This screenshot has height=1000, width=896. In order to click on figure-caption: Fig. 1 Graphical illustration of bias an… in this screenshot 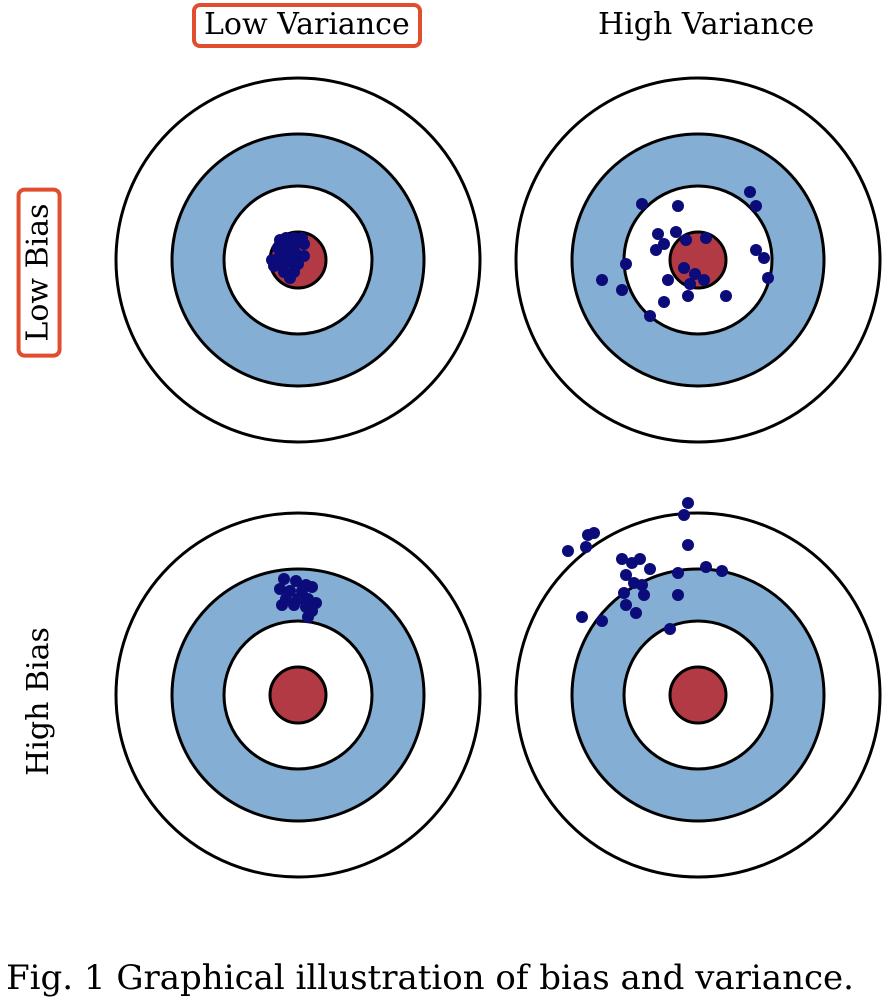, I will do `click(430, 978)`.